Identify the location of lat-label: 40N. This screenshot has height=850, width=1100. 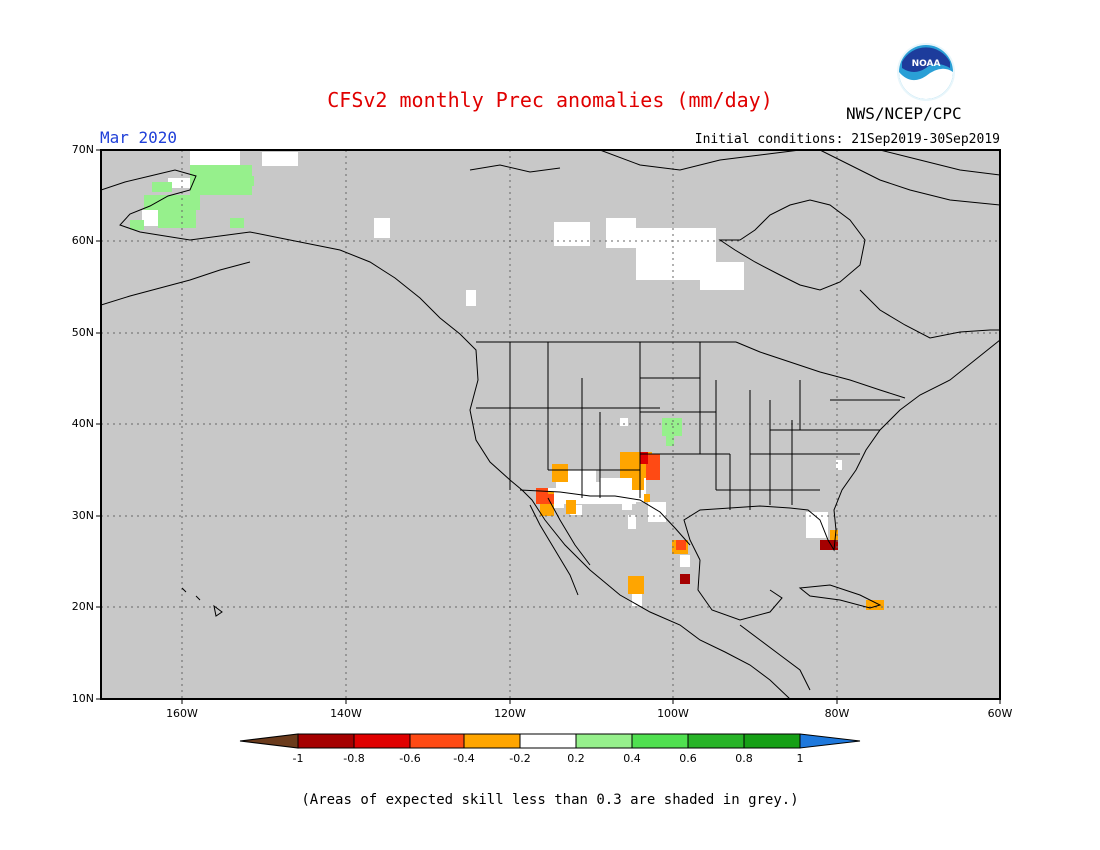
(82, 423).